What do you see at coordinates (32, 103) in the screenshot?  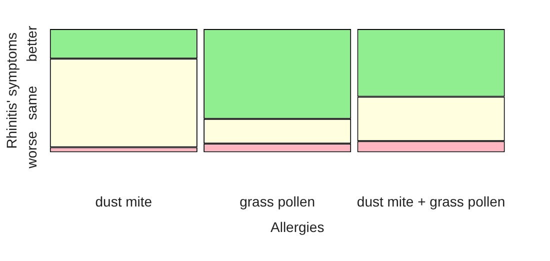 I see `text: same` at bounding box center [32, 103].